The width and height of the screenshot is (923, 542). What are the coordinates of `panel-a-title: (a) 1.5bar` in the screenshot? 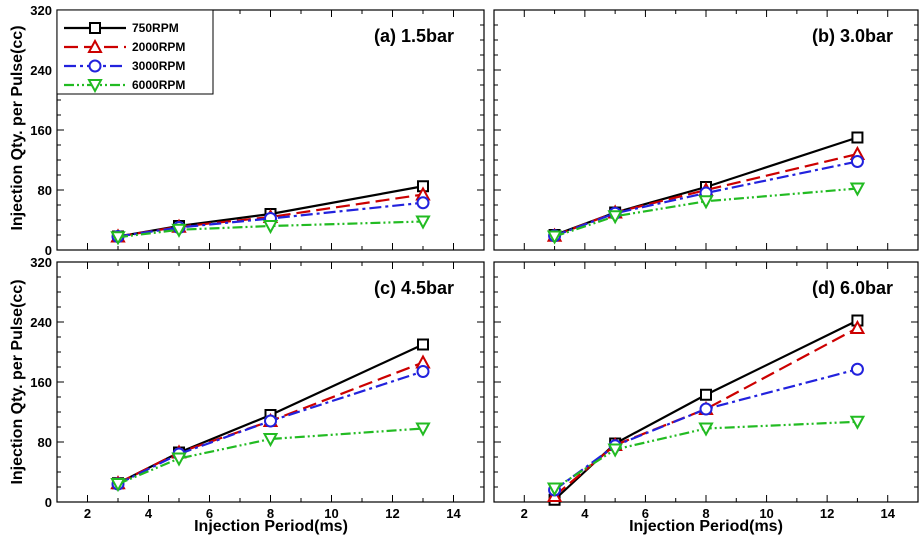 It's located at (414, 36).